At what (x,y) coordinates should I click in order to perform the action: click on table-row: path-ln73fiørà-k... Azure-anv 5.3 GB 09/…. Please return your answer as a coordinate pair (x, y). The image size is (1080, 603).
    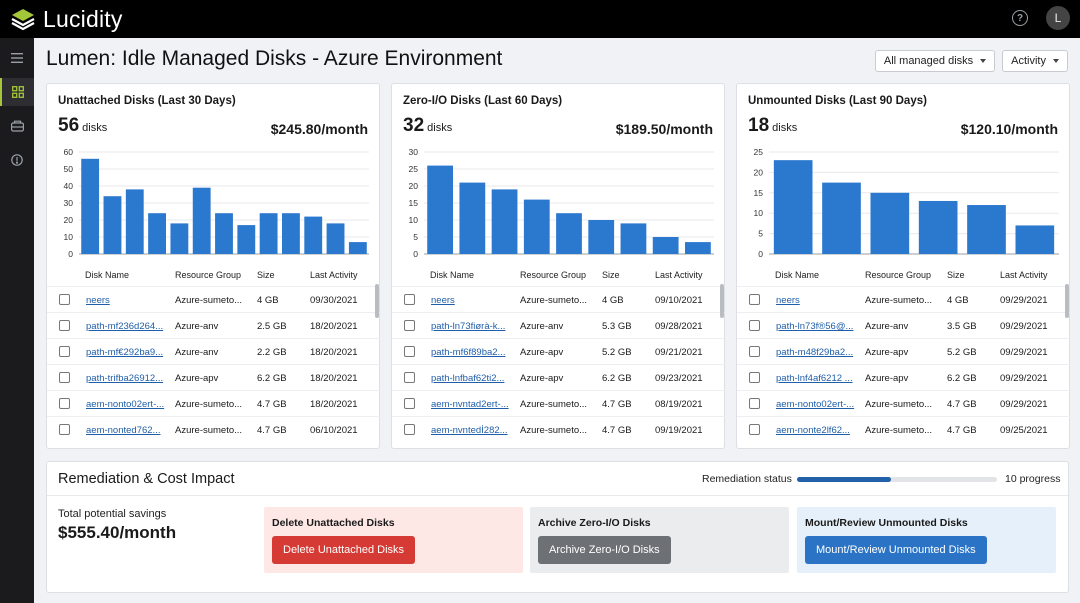
    Looking at the image, I should click on (559, 325).